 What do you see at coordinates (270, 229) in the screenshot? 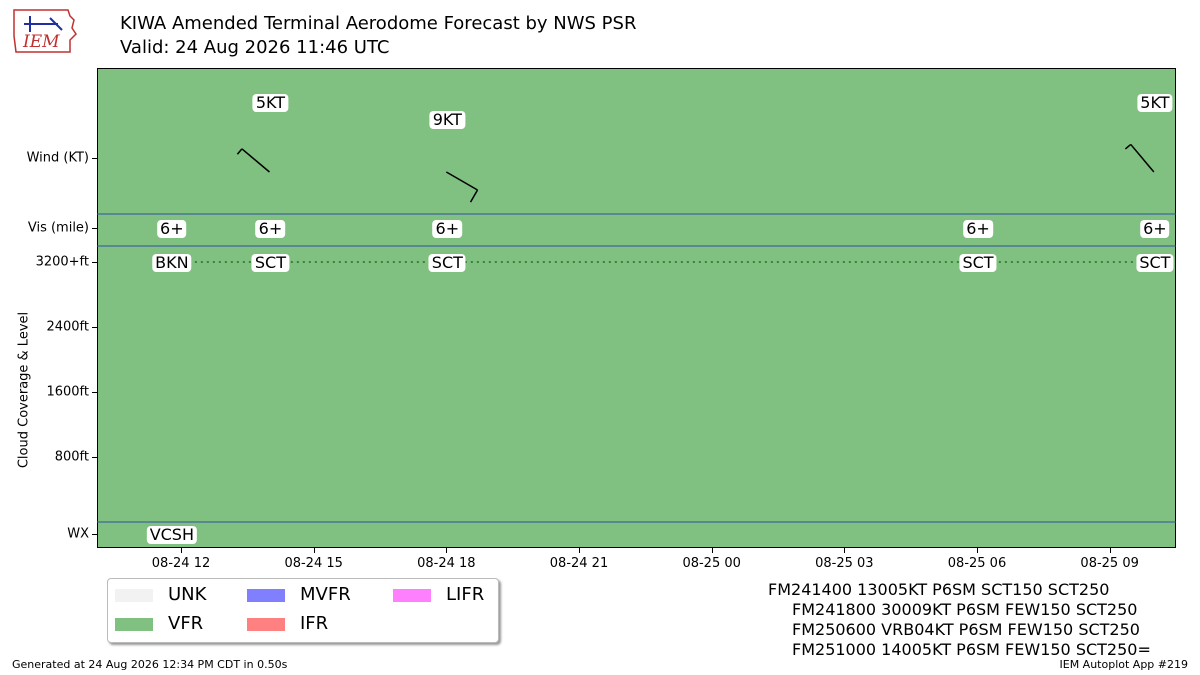
I see `vis-label-1: 6+` at bounding box center [270, 229].